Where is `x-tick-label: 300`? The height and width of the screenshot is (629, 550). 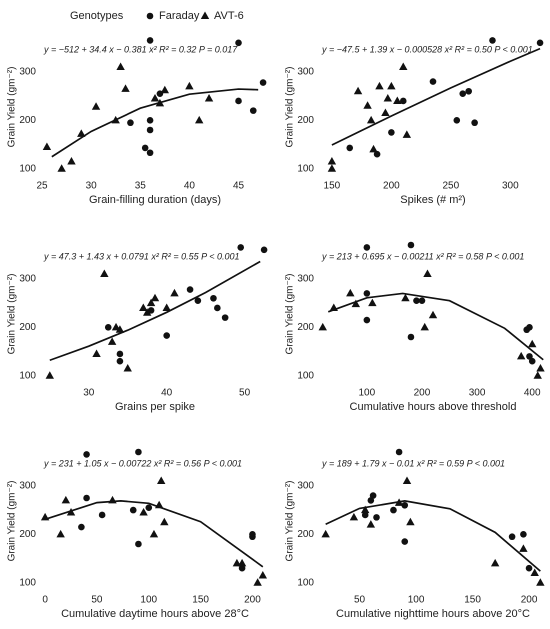 x-tick-label: 300 is located at coordinates (510, 186).